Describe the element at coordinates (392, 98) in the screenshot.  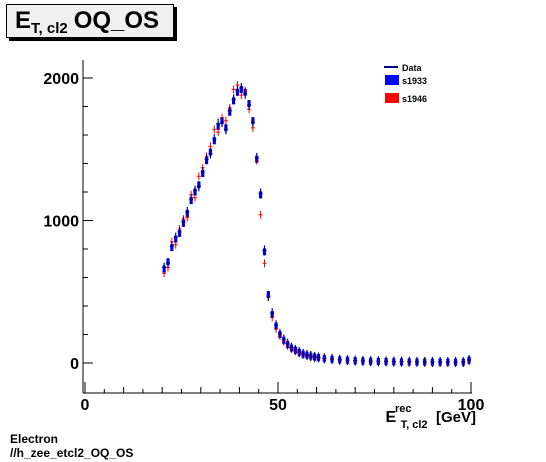
I see `legend-s1946-swatch` at that location.